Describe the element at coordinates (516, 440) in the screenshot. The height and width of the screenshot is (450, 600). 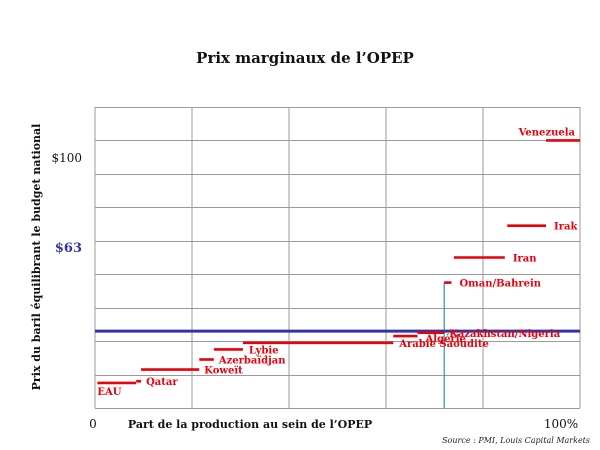
I see `source-note: Source : PMI, Louis Capital Markets` at that location.